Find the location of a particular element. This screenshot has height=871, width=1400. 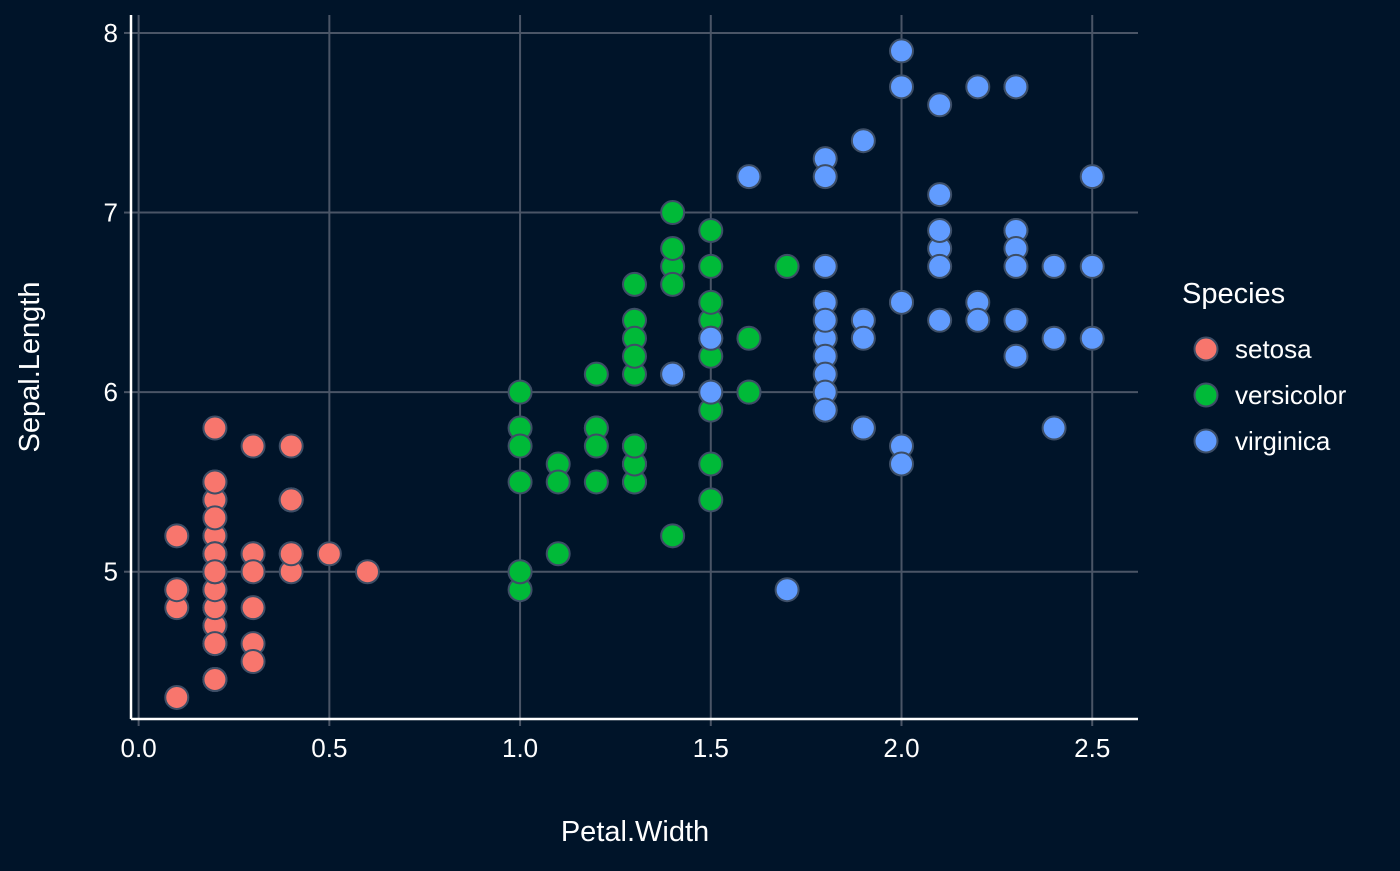

legend-label-setosa: setosa is located at coordinates (1273, 349).